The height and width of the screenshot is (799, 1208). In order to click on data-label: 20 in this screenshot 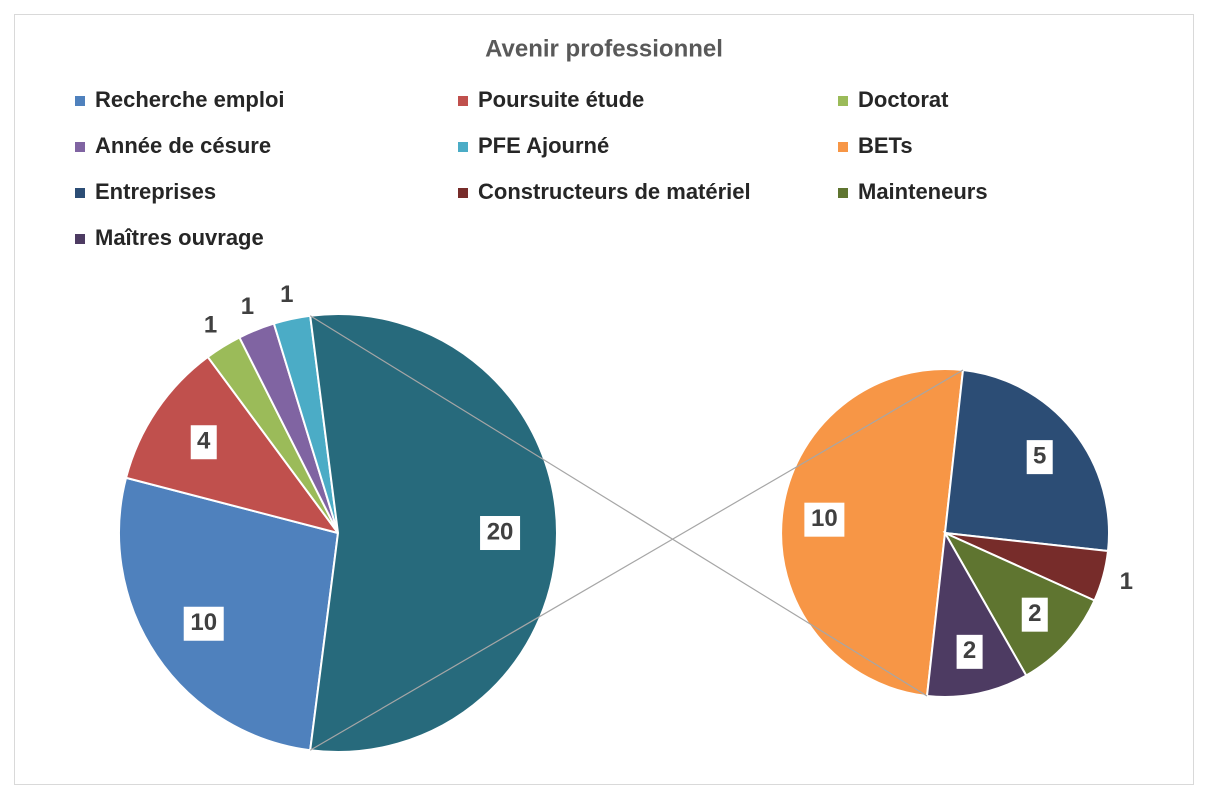, I will do `click(500, 531)`.